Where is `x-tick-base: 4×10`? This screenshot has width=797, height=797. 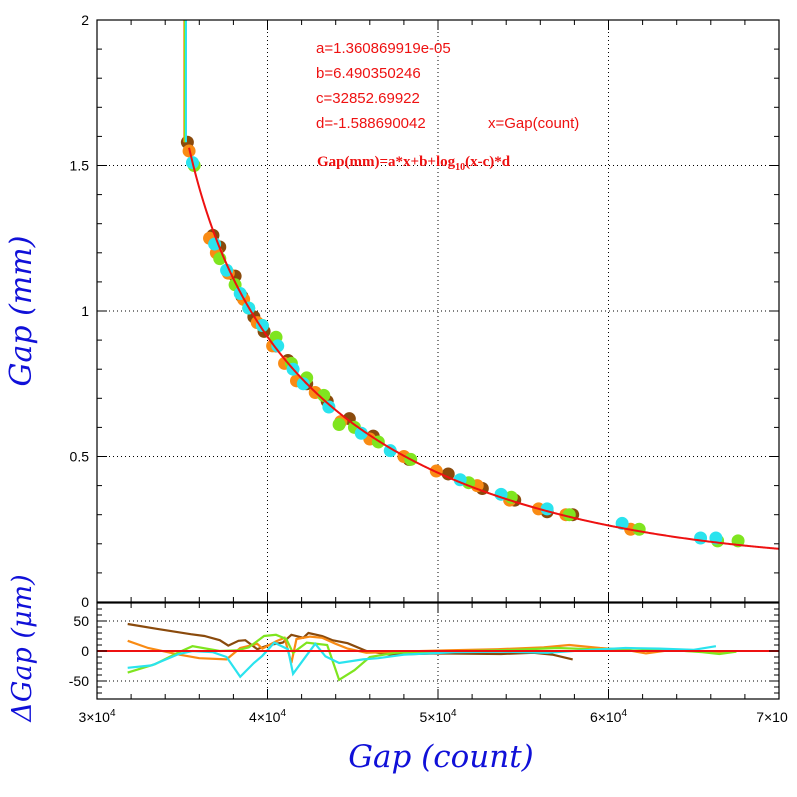
x-tick-base: 4×10 is located at coordinates (265, 717).